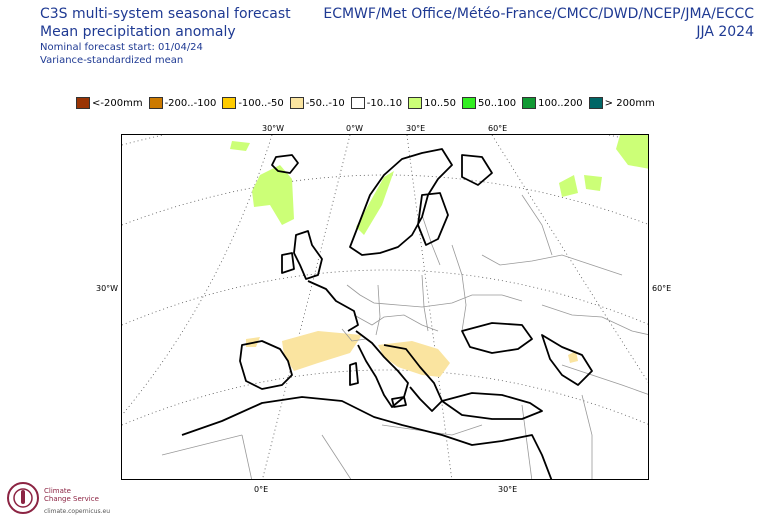 The height and width of the screenshot is (522, 761). What do you see at coordinates (497, 338) in the screenshot?
I see `black-sea-coast` at bounding box center [497, 338].